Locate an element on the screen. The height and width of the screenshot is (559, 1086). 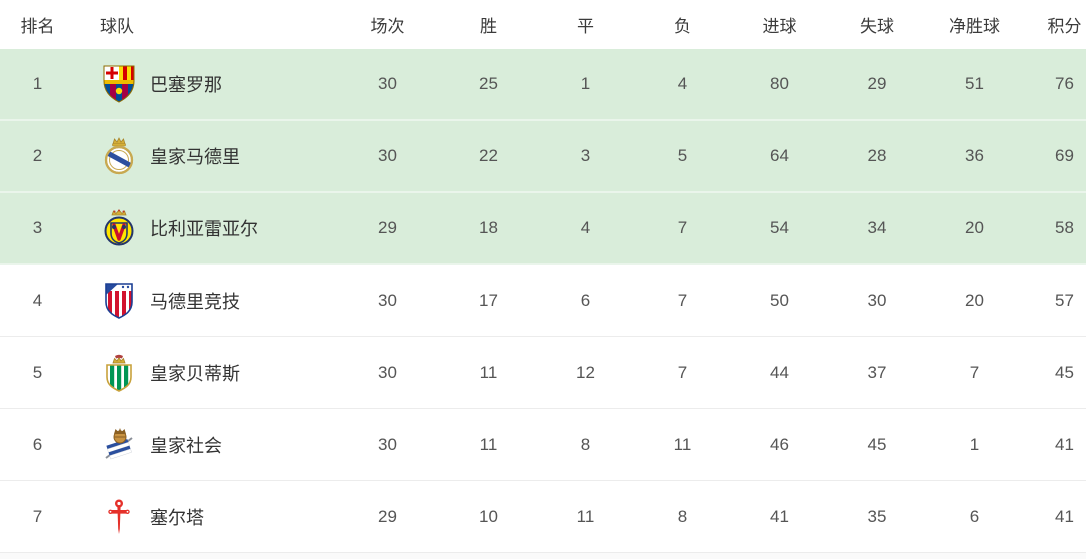
goals-against-cell: 34 is located at coordinates (877, 227).